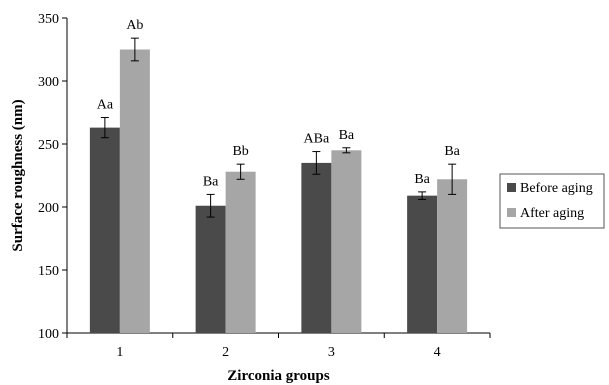 The width and height of the screenshot is (609, 385). I want to click on significance-label: Aa, so click(105, 105).